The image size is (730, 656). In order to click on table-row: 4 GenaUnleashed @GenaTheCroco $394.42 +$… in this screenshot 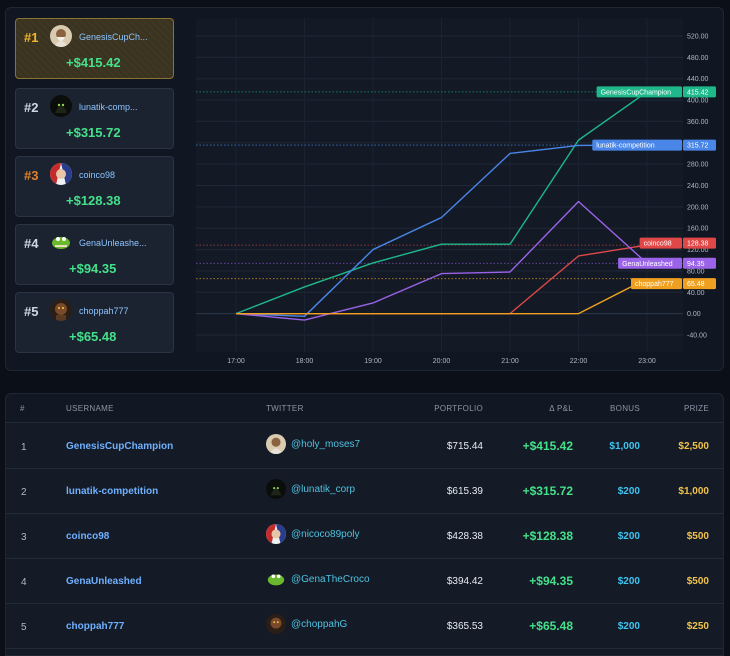, I will do `click(364, 581)`.